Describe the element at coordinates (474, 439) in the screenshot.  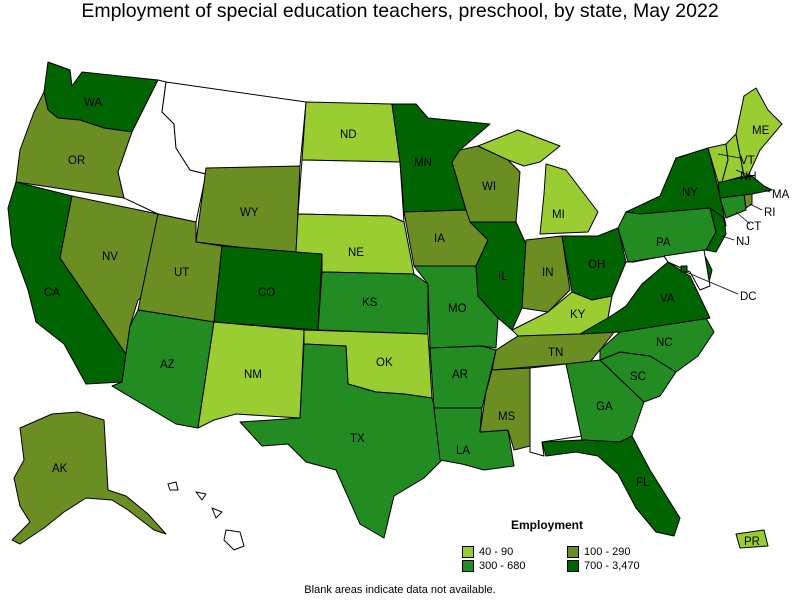
I see `state-la` at that location.